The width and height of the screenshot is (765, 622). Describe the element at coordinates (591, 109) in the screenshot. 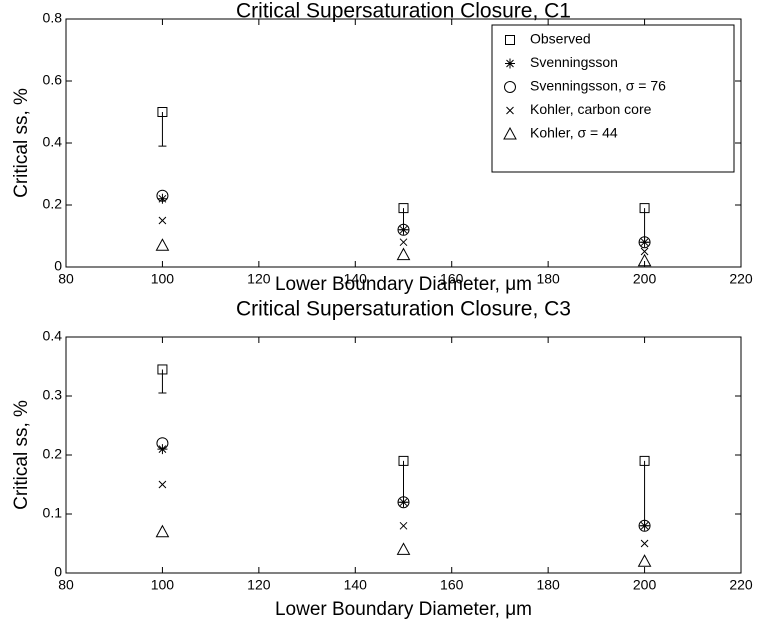

I see `legend-label: Kohler, carbon core` at that location.